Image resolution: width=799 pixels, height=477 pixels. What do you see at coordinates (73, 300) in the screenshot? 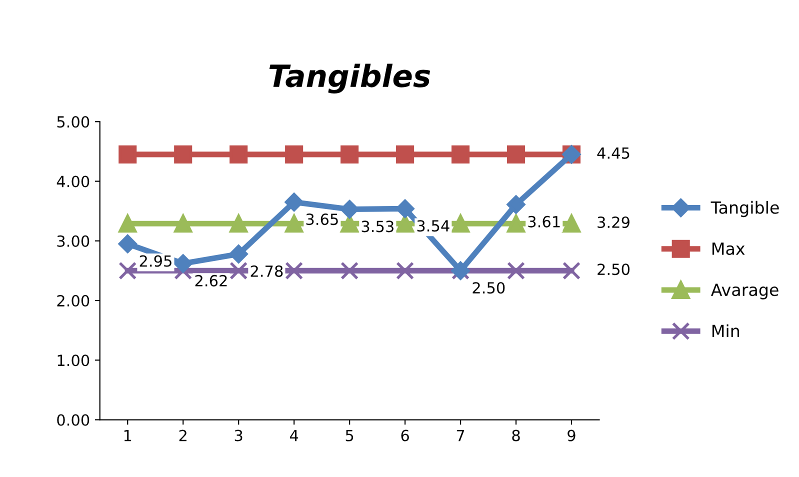
I see `y-tick-label: 2.00` at bounding box center [73, 300].